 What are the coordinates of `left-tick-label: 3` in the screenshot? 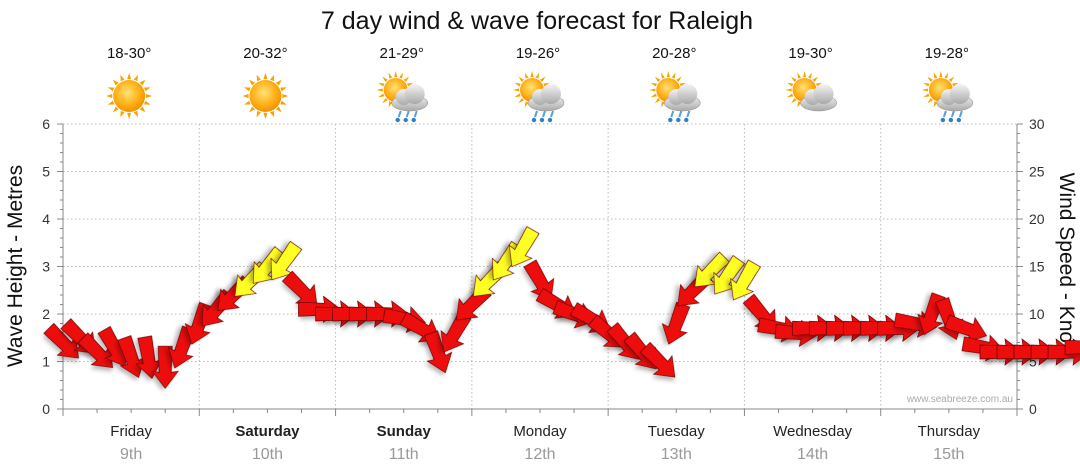 It's located at (46, 267).